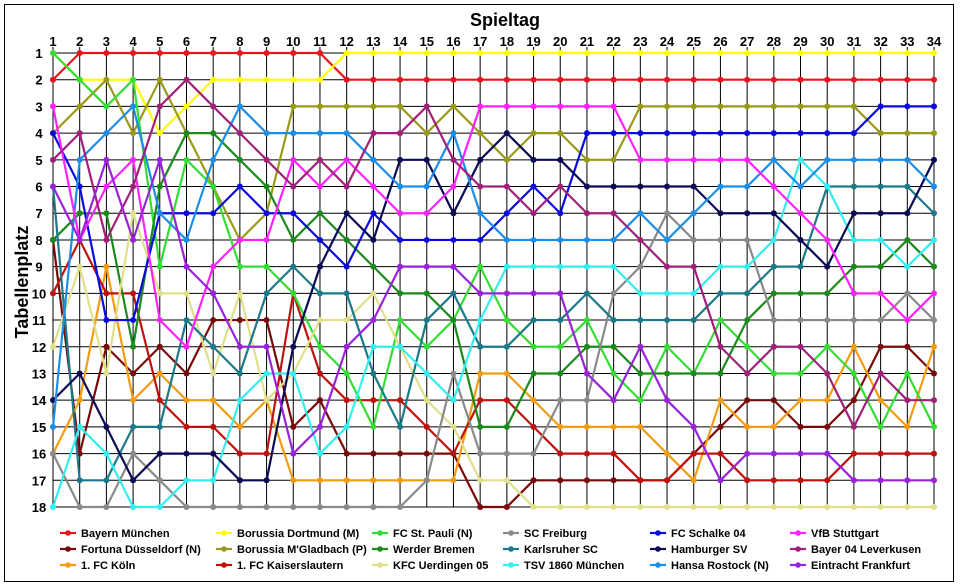 The height and width of the screenshot is (587, 960). I want to click on legend-item: Fortuna Düsseldorf (N), so click(130, 550).